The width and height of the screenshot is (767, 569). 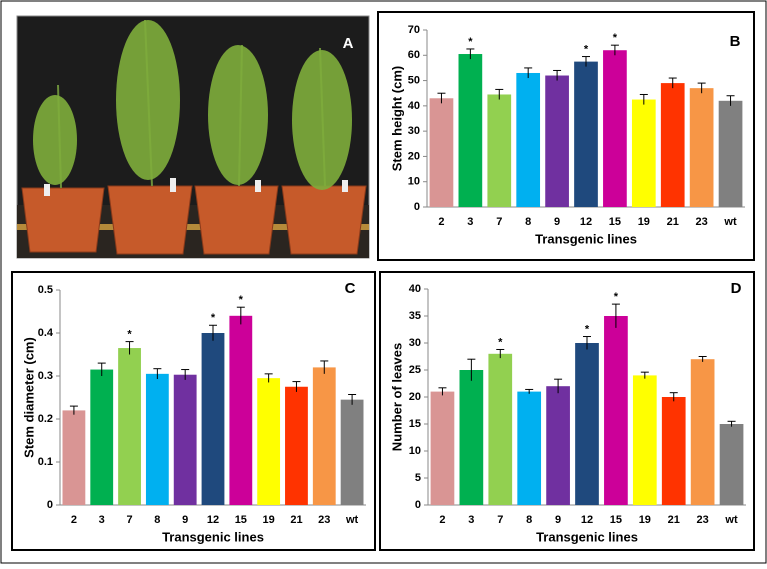 What do you see at coordinates (350, 288) in the screenshot?
I see `panel-label: C` at bounding box center [350, 288].